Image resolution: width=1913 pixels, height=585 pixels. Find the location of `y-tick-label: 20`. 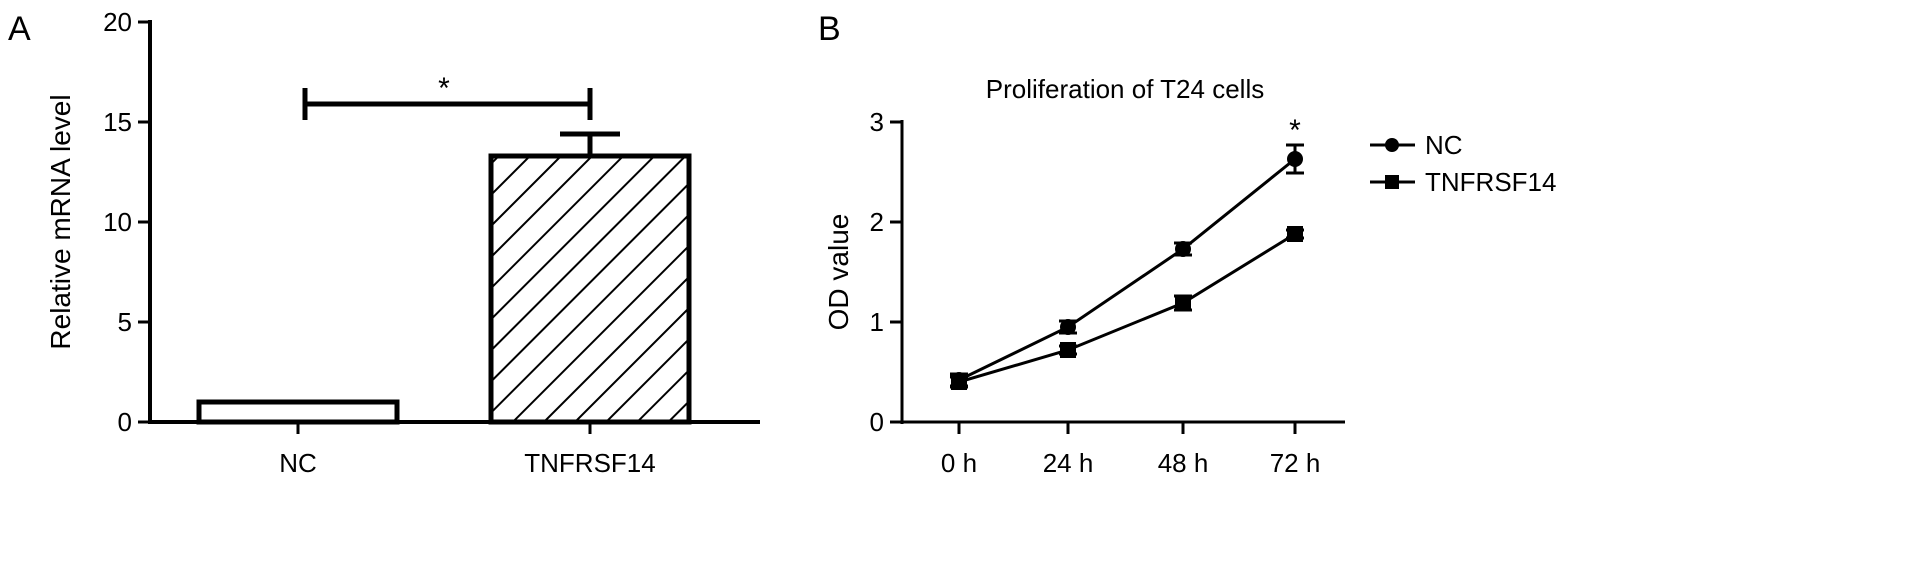

y-tick-label: 20 is located at coordinates (117, 22).